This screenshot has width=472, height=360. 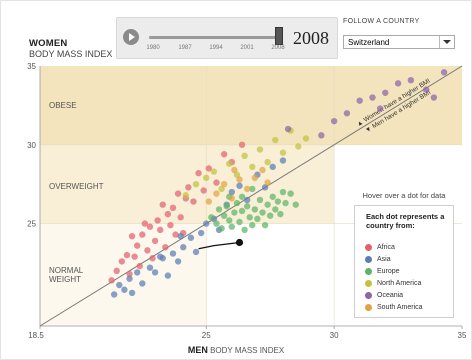 I want to click on country-select: Switzerland, so click(x=399, y=42).